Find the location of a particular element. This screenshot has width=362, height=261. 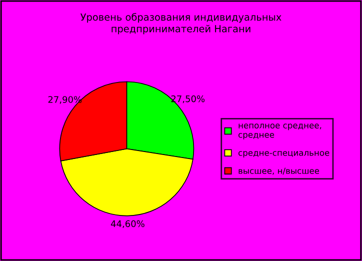

legend-label: средне-специальное is located at coordinates (284, 154).